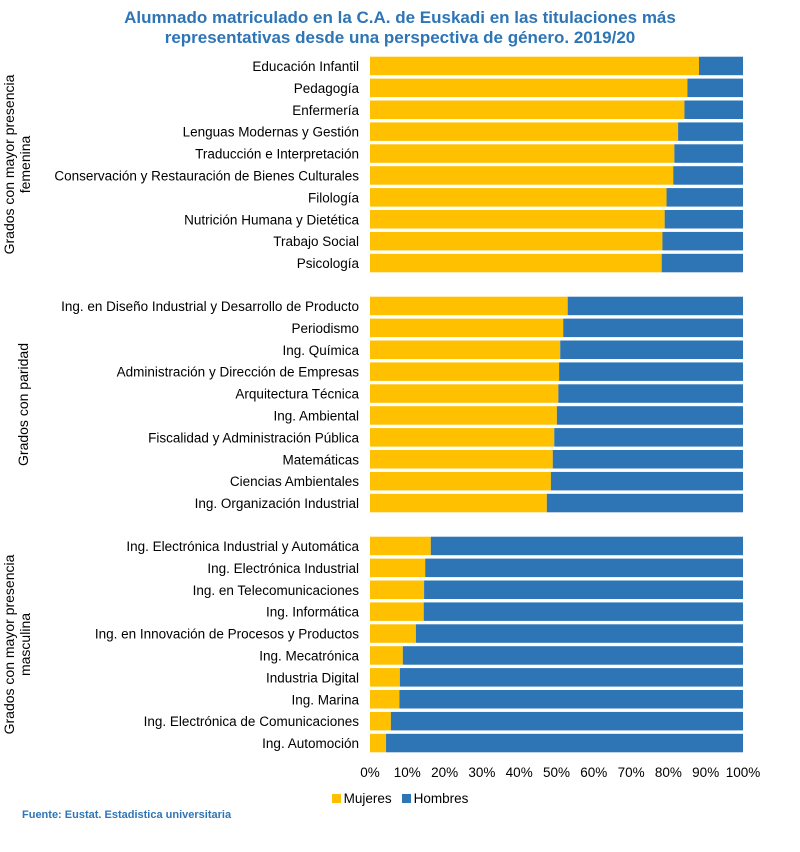 This screenshot has width=800, height=852. I want to click on group-label: Grados con paridad, so click(23, 404).